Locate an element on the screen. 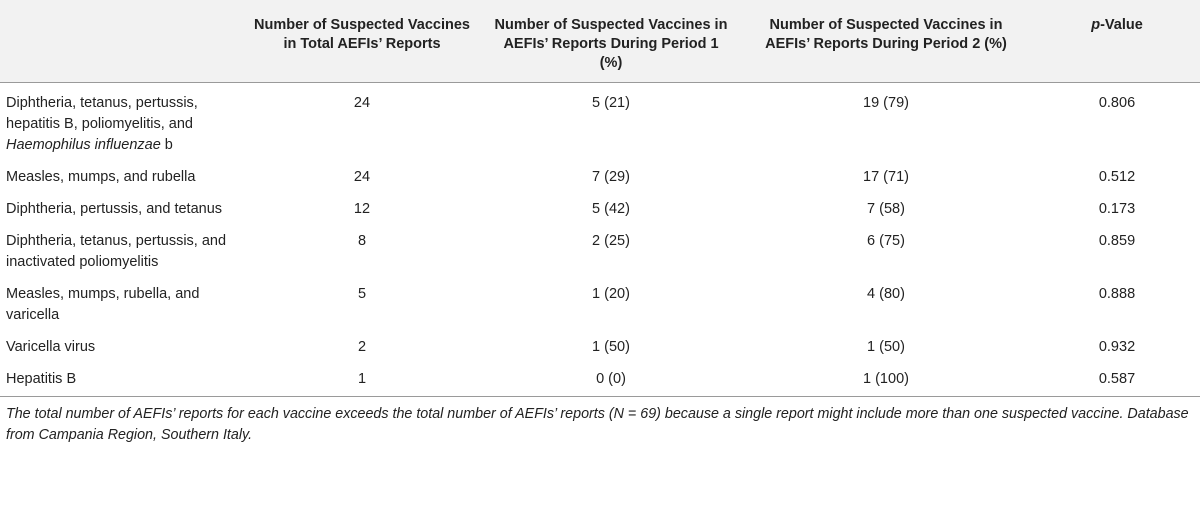 The height and width of the screenshot is (520, 1200). p-value-cell: 0.859 is located at coordinates (1117, 241).